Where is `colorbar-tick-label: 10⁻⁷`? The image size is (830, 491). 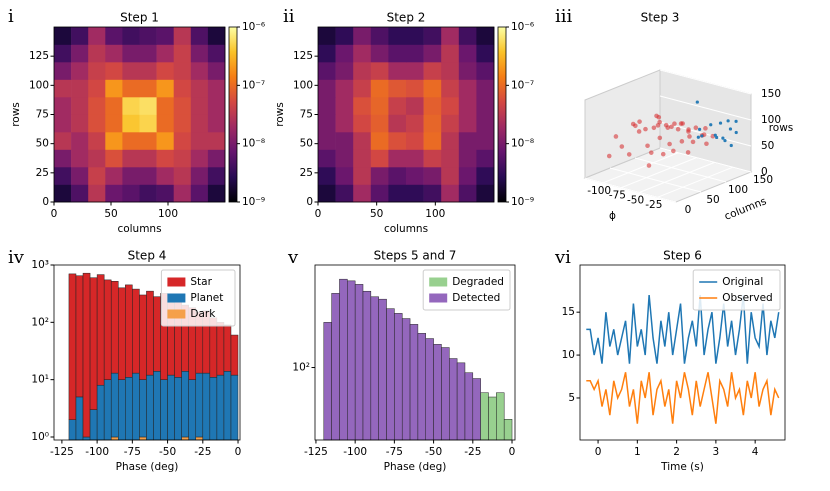 colorbar-tick-label: 10⁻⁷ is located at coordinates (253, 85).